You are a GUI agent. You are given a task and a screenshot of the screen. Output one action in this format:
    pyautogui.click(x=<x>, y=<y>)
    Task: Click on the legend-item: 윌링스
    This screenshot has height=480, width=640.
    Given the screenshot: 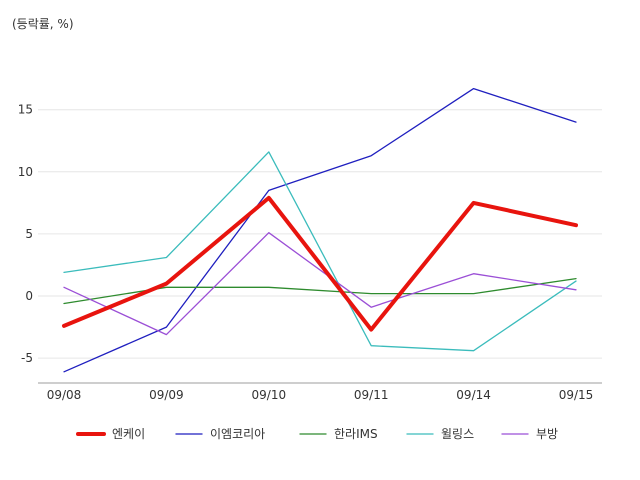 What is the action you would take?
    pyautogui.click(x=440, y=434)
    